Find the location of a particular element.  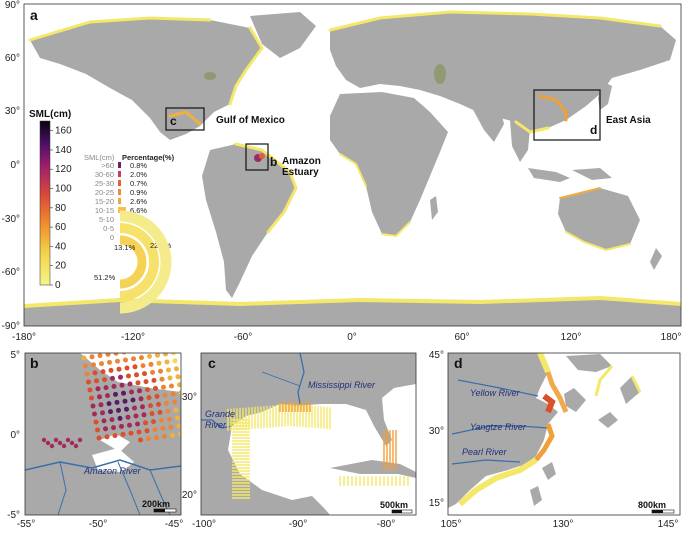

river-label-grande: Grande is located at coordinates (220, 414).